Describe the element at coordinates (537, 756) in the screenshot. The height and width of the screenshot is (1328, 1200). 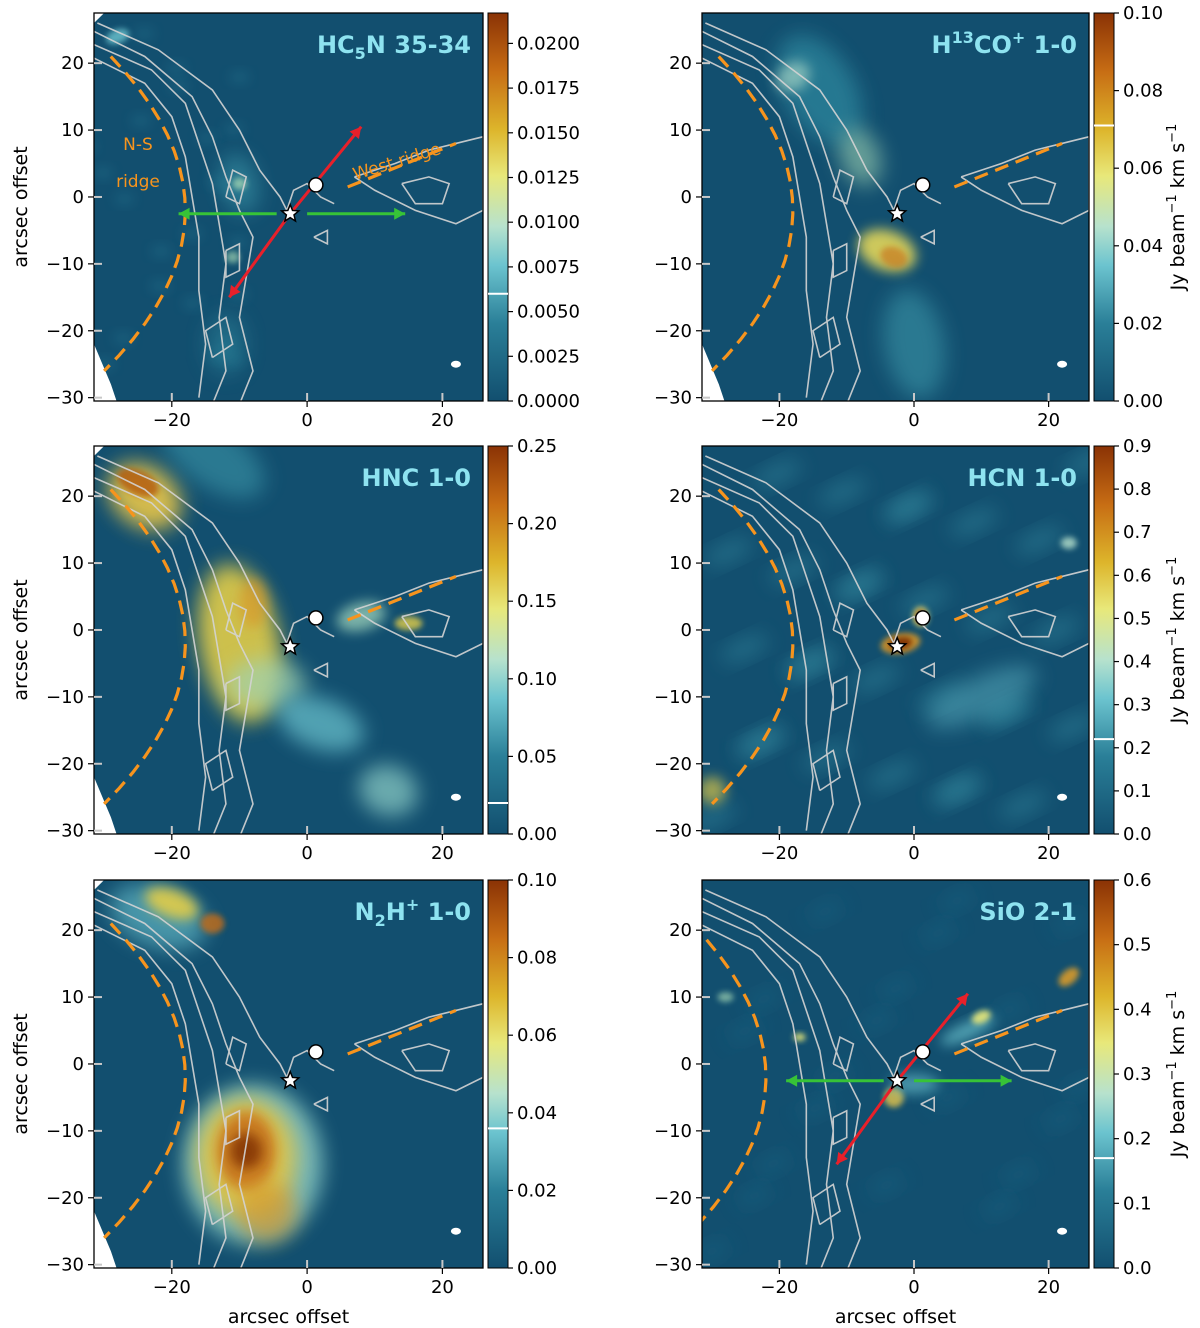
I see `colorbar-tick-label: 0.05` at that location.